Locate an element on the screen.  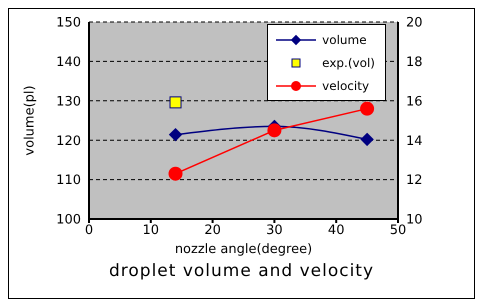
y2-tick-label: 16 is located at coordinates (414, 102).